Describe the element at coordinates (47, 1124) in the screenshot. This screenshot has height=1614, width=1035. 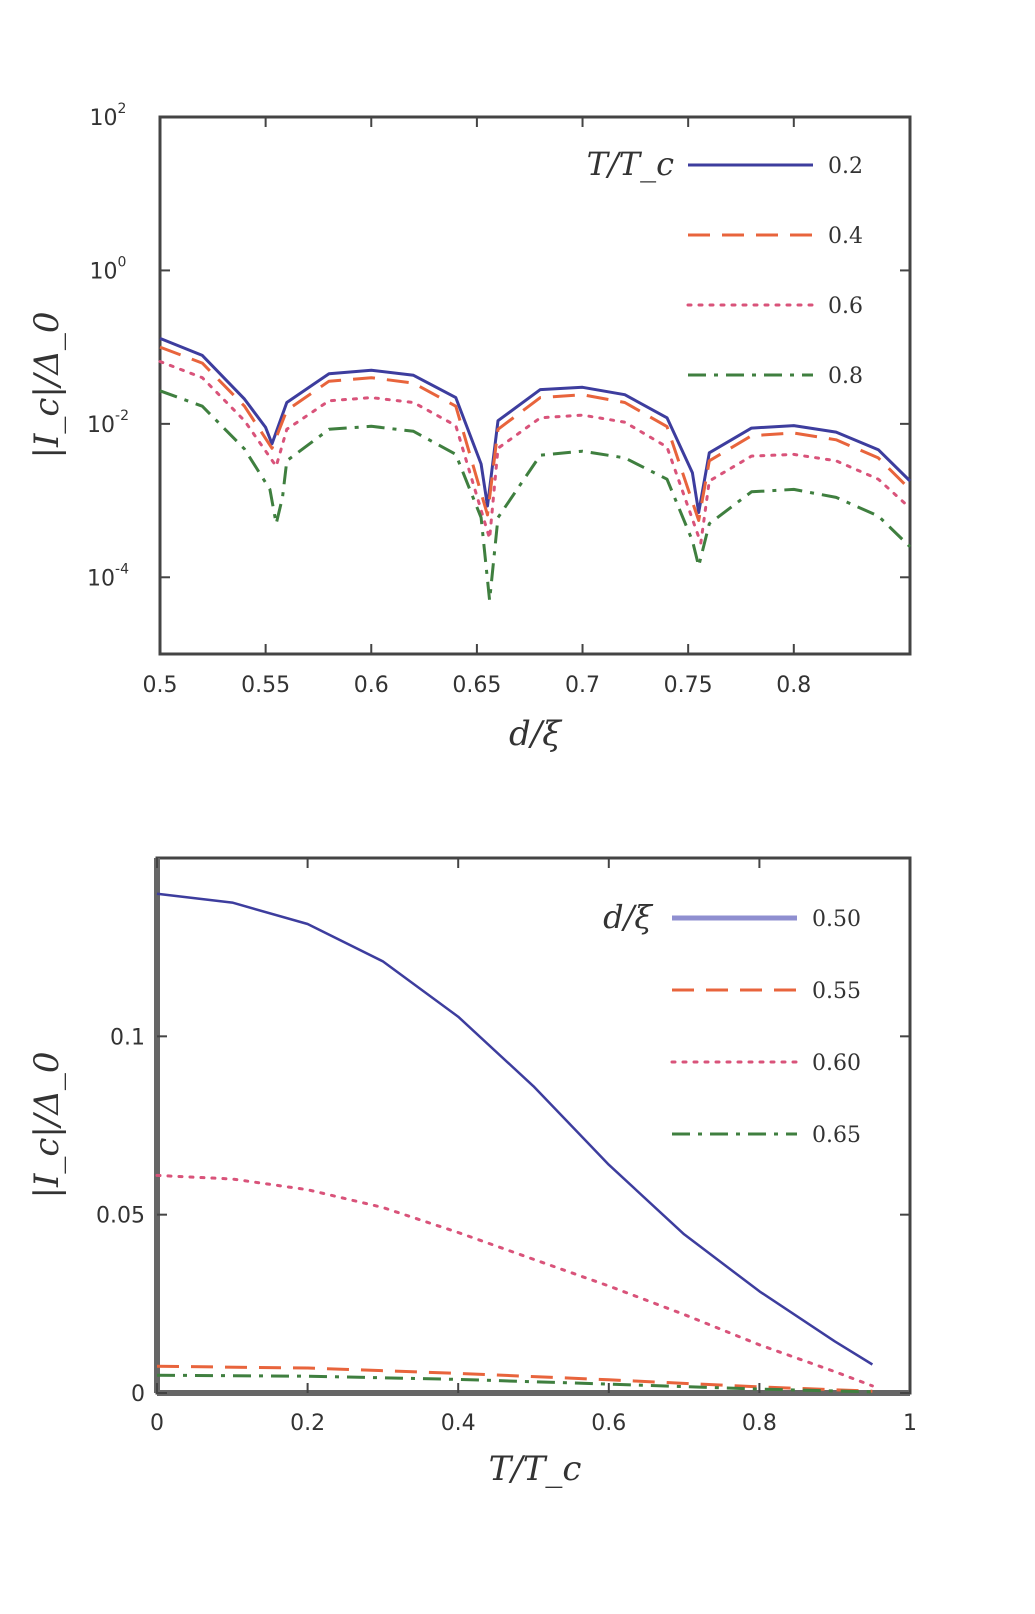
I see `y-axis-label-bottom: |I_c|/Δ_0` at that location.